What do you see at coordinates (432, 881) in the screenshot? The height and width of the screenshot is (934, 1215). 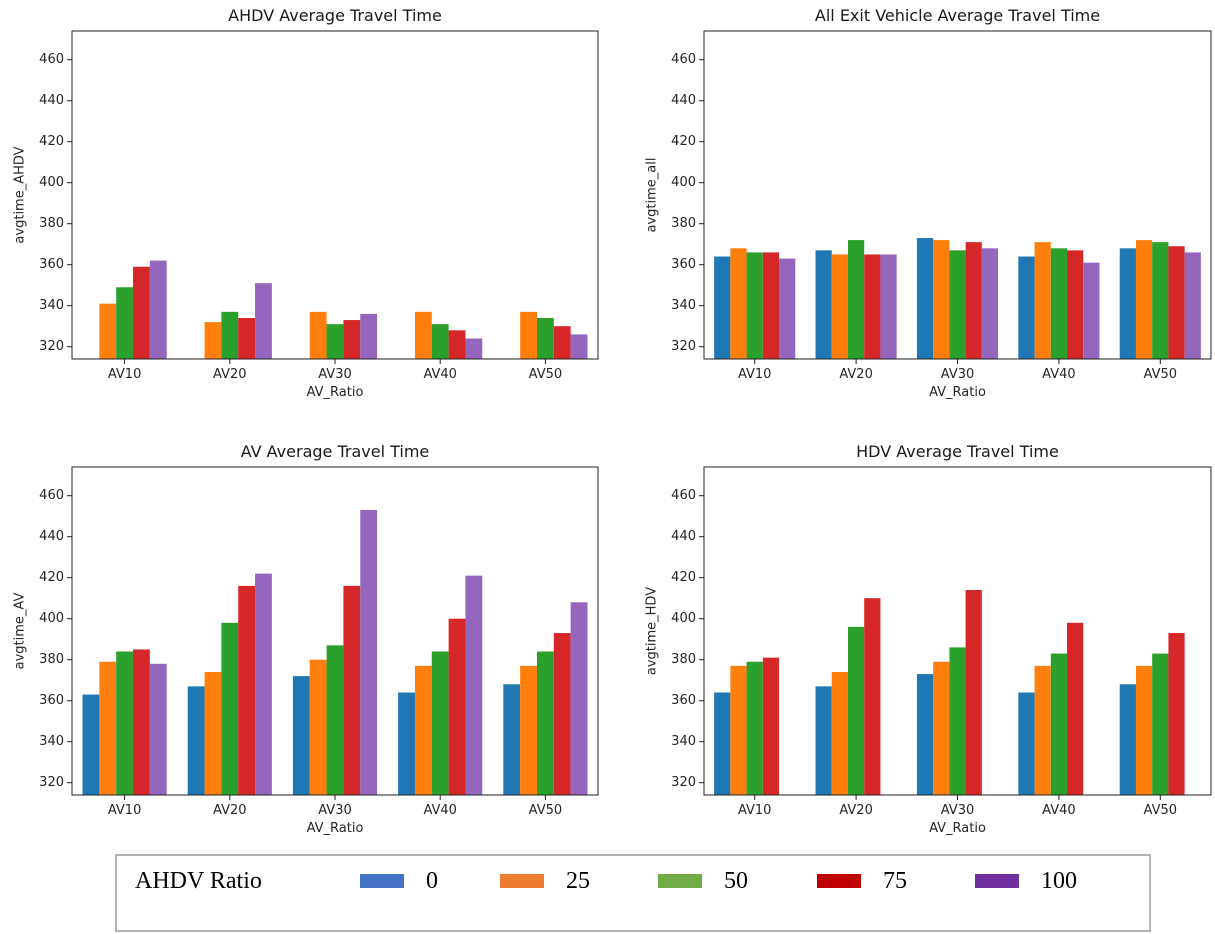 I see `legend-label-0: 0` at bounding box center [432, 881].